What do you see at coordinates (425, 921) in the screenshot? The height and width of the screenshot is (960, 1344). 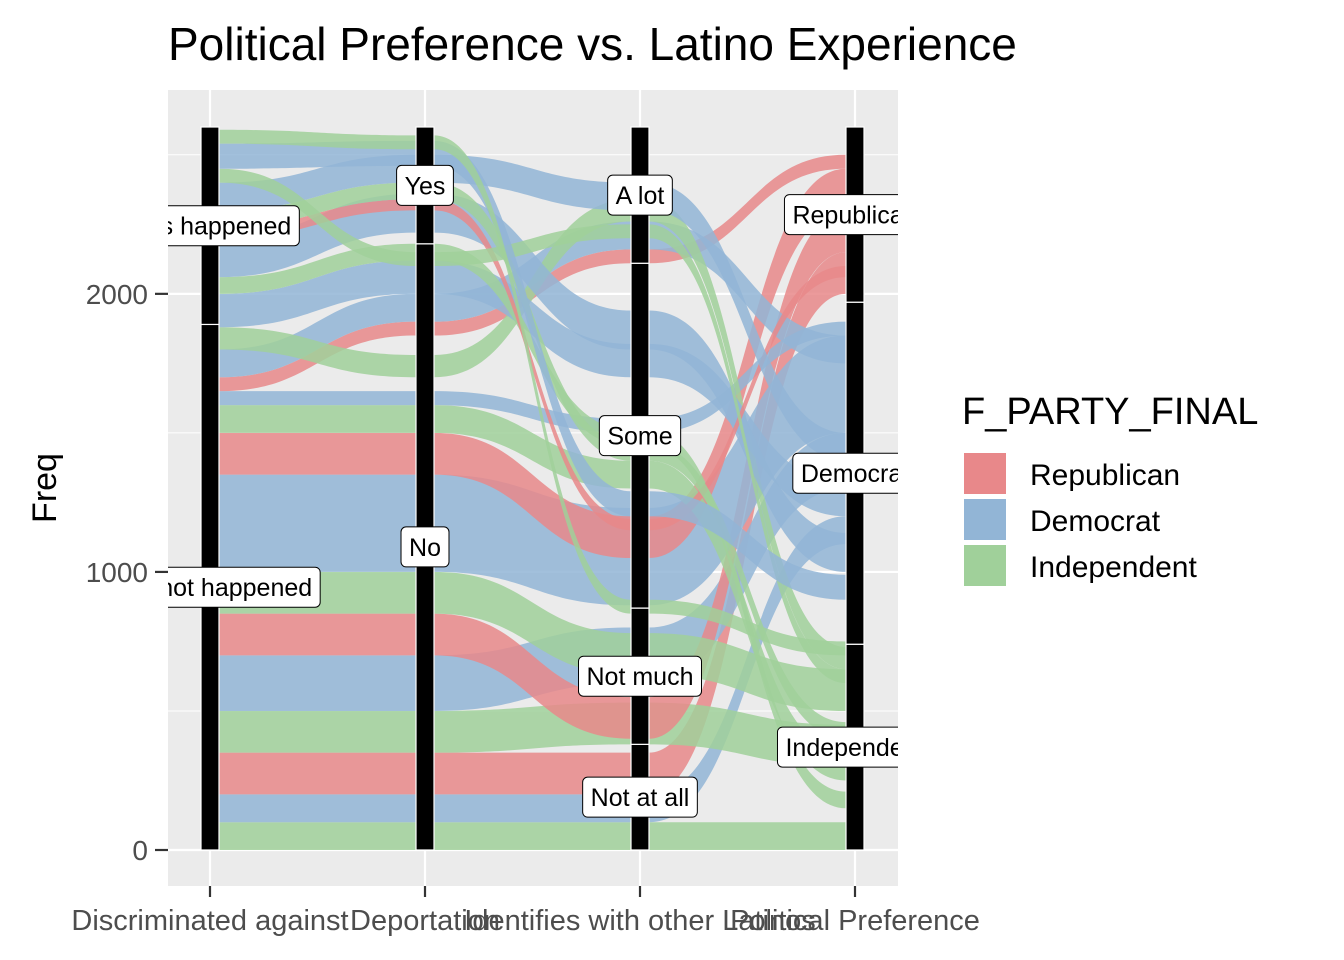 I see `x-tick-label: Deportation` at bounding box center [425, 921].